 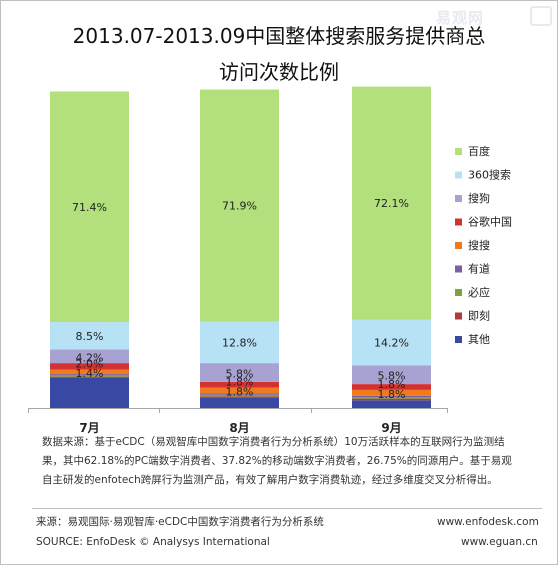 I want to click on bar-搜搜-7月, so click(x=89, y=372).